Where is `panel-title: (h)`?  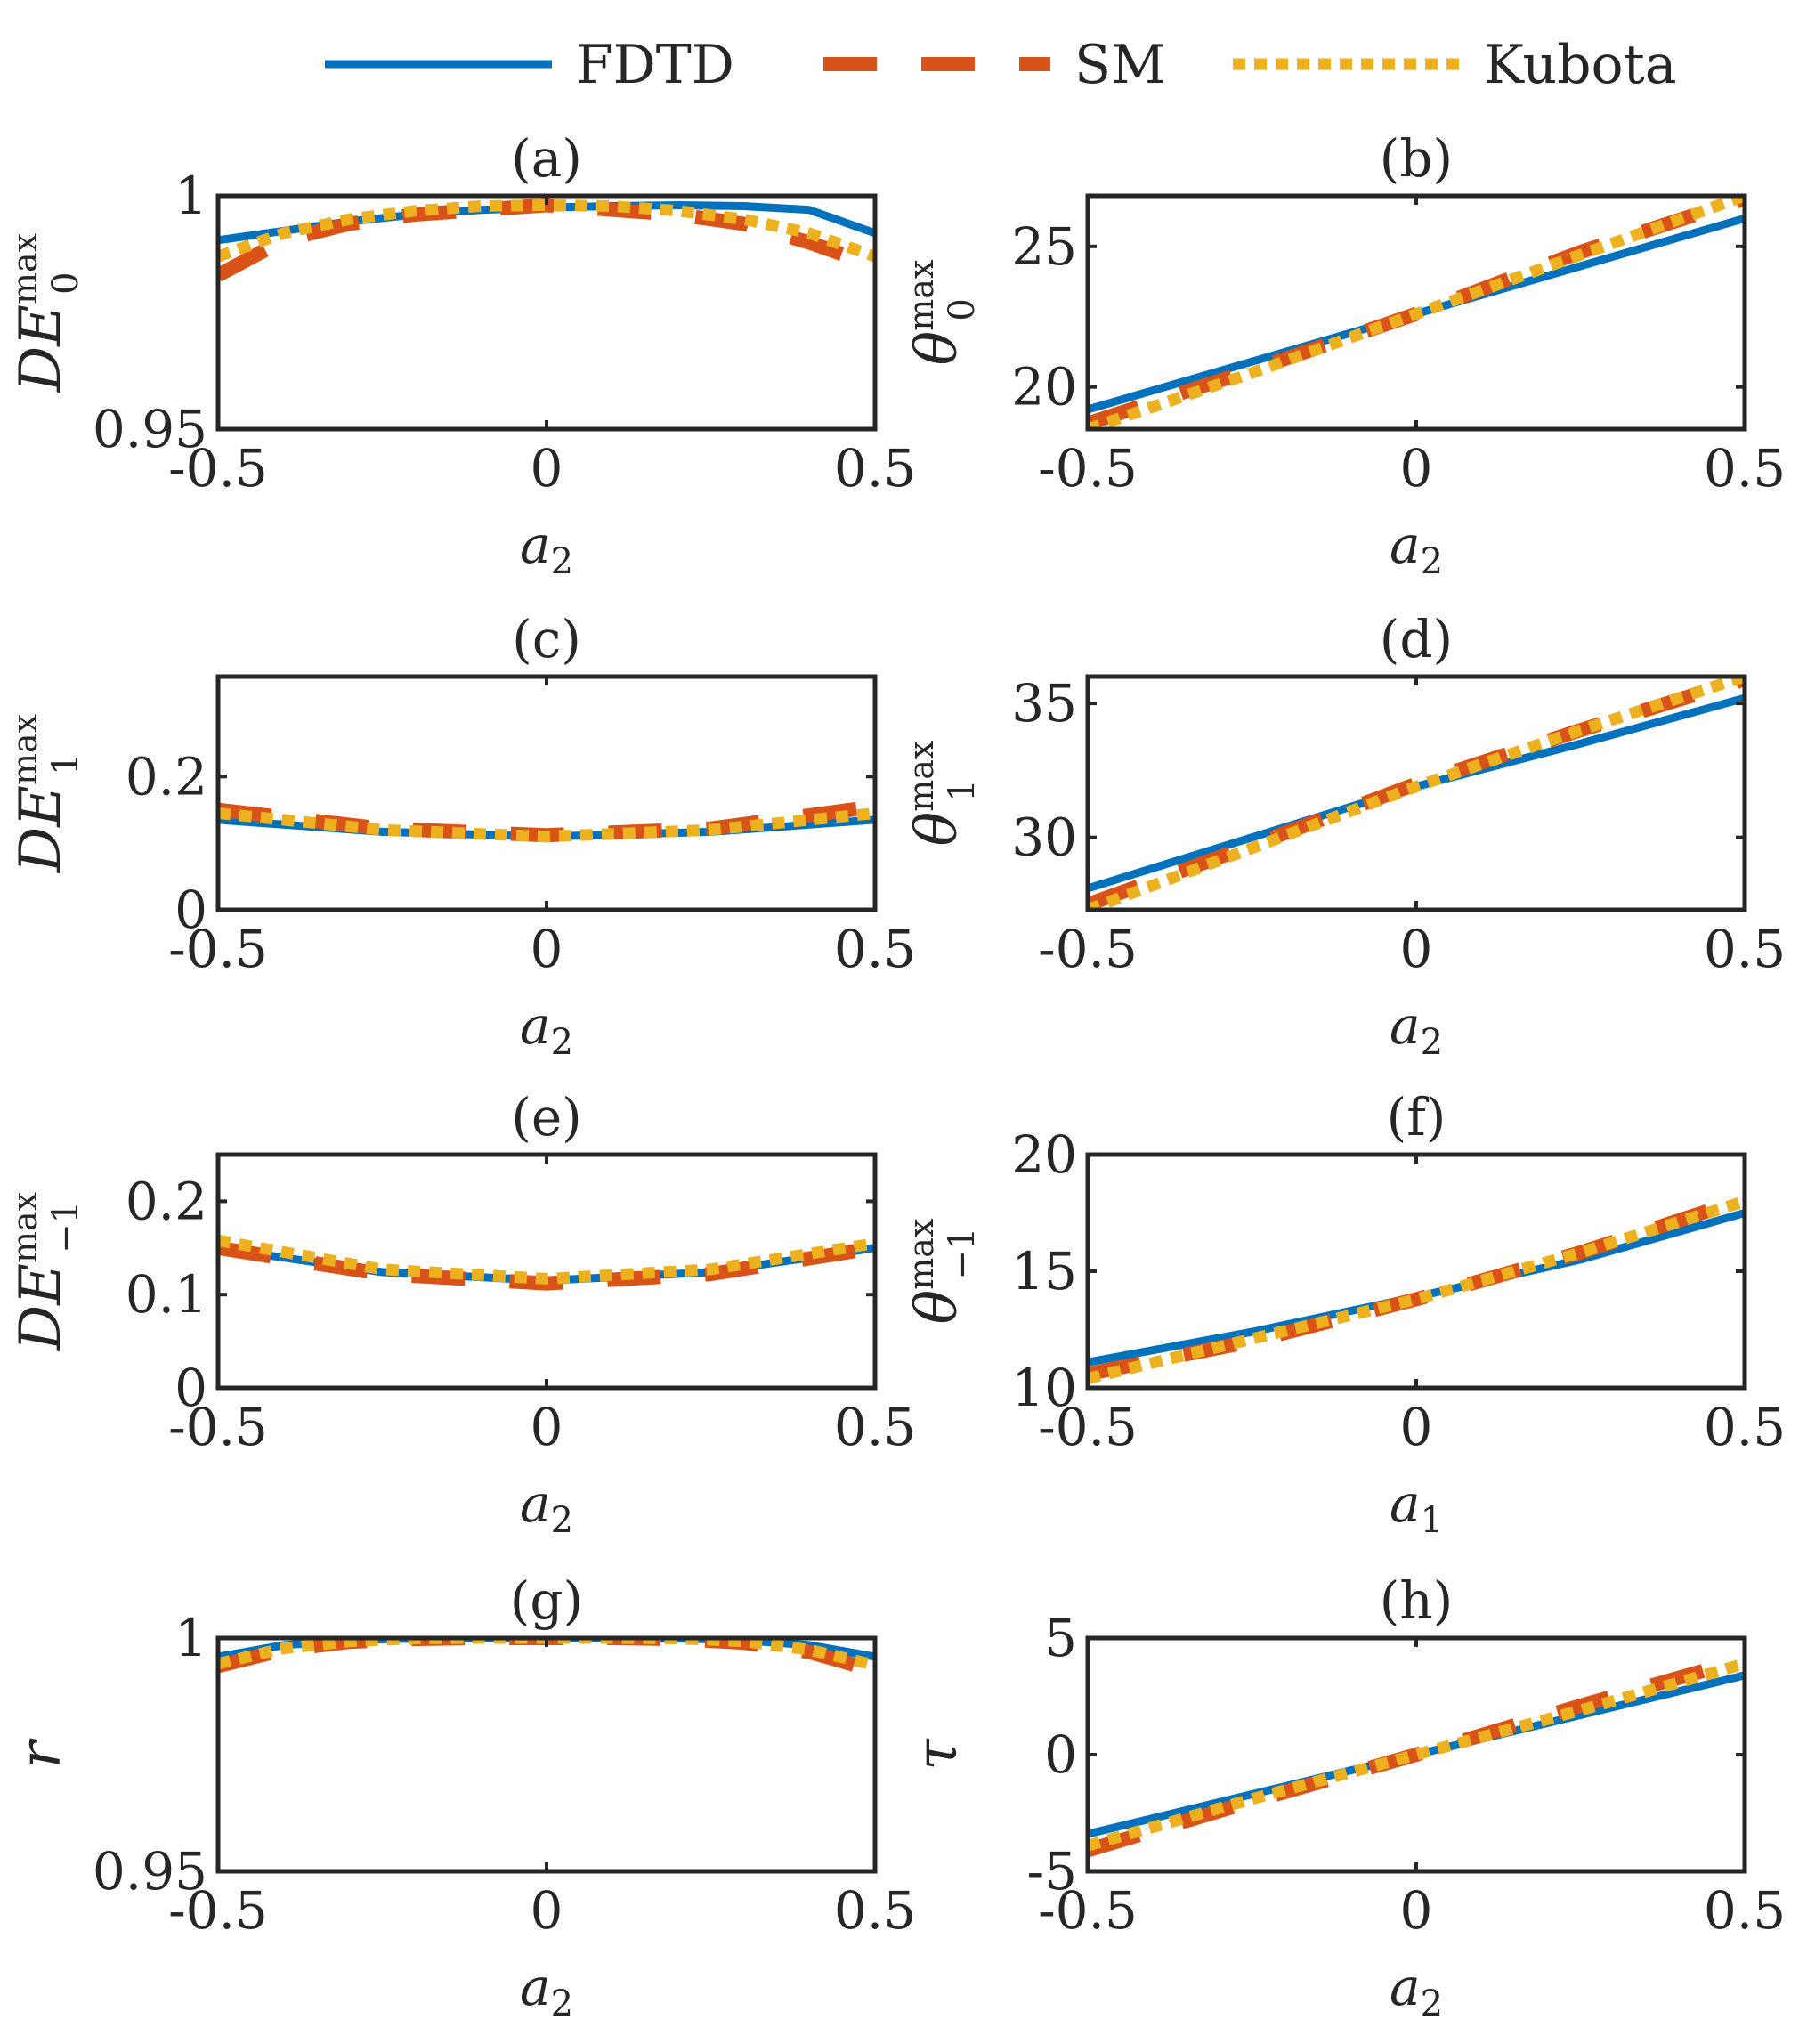 panel-title: (h) is located at coordinates (1417, 1600).